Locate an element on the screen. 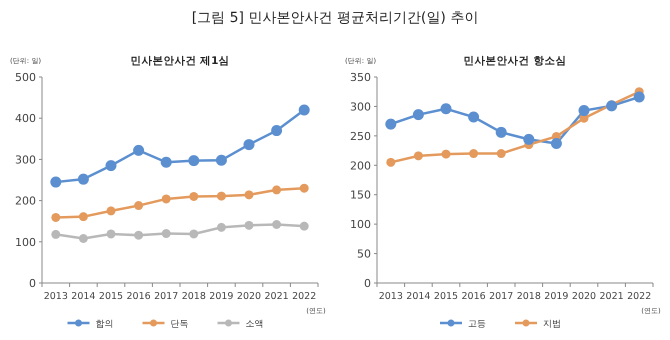  chart-title: 민사본안사건 제1심 is located at coordinates (180, 61).